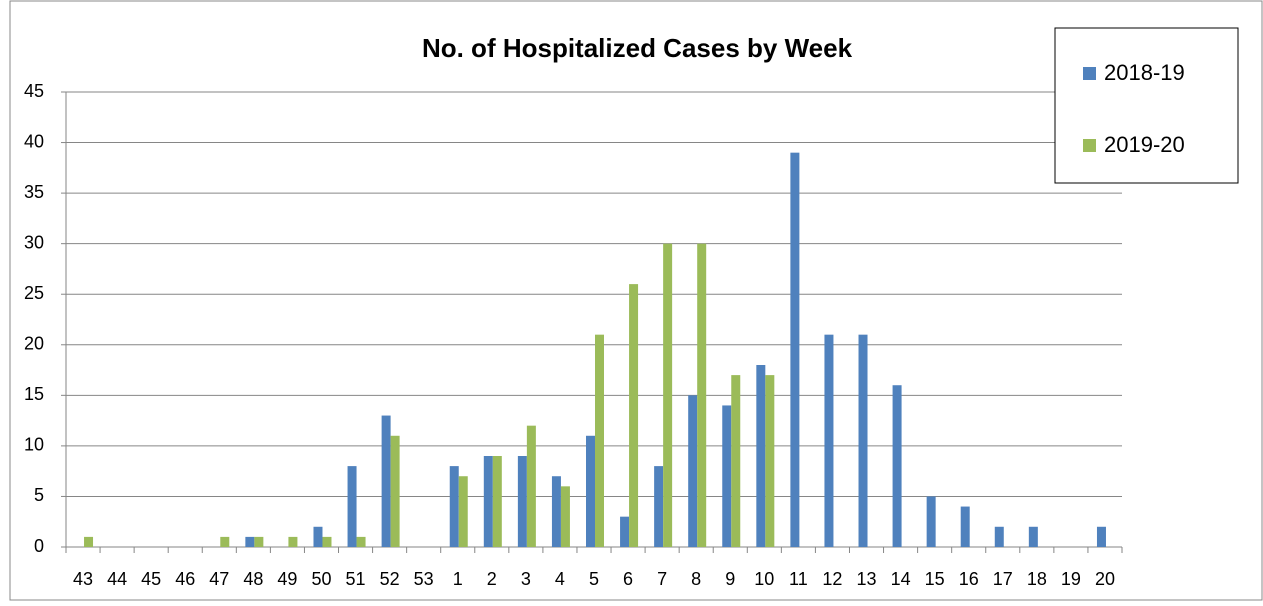 This screenshot has width=1263, height=606. I want to click on x-tick-label: 47, so click(219, 579).